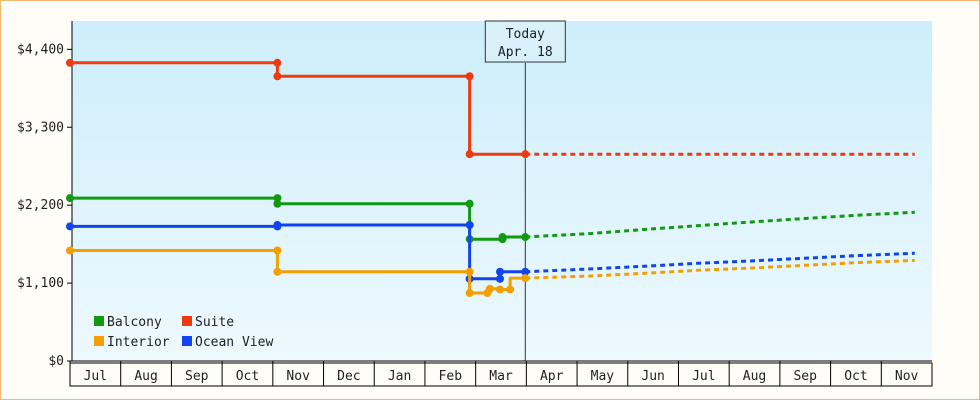 The height and width of the screenshot is (400, 980). I want to click on y-axis: $0 $1,100 $2,200 $3,300 $4,400, so click(45, 195).